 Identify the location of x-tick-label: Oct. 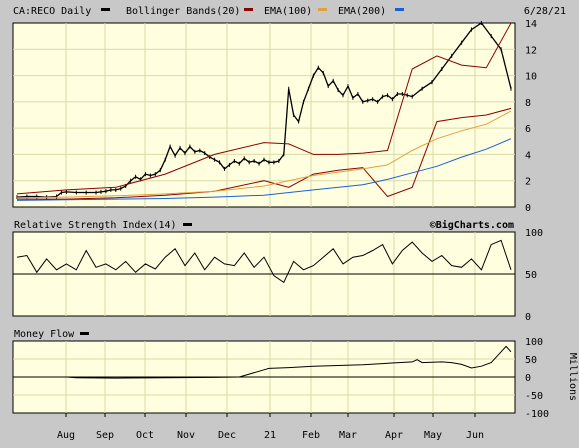
(145, 435).